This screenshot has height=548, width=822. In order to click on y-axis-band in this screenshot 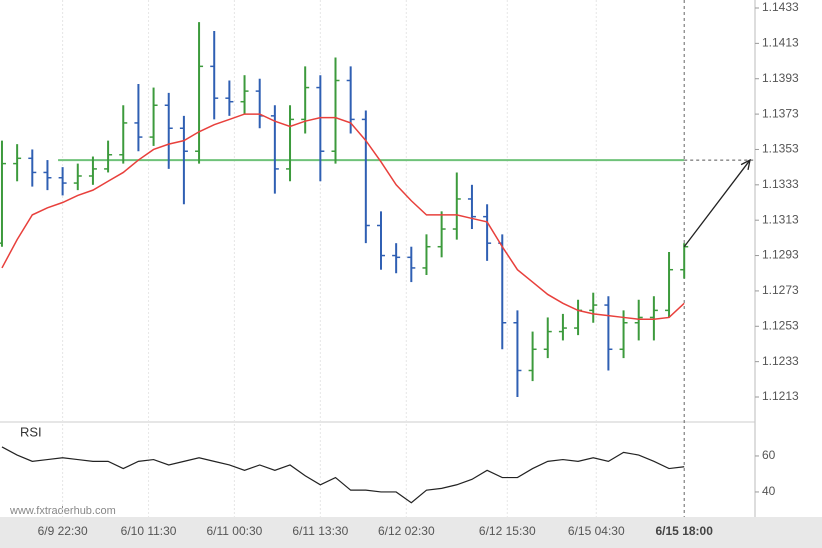, I will do `click(788, 258)`.